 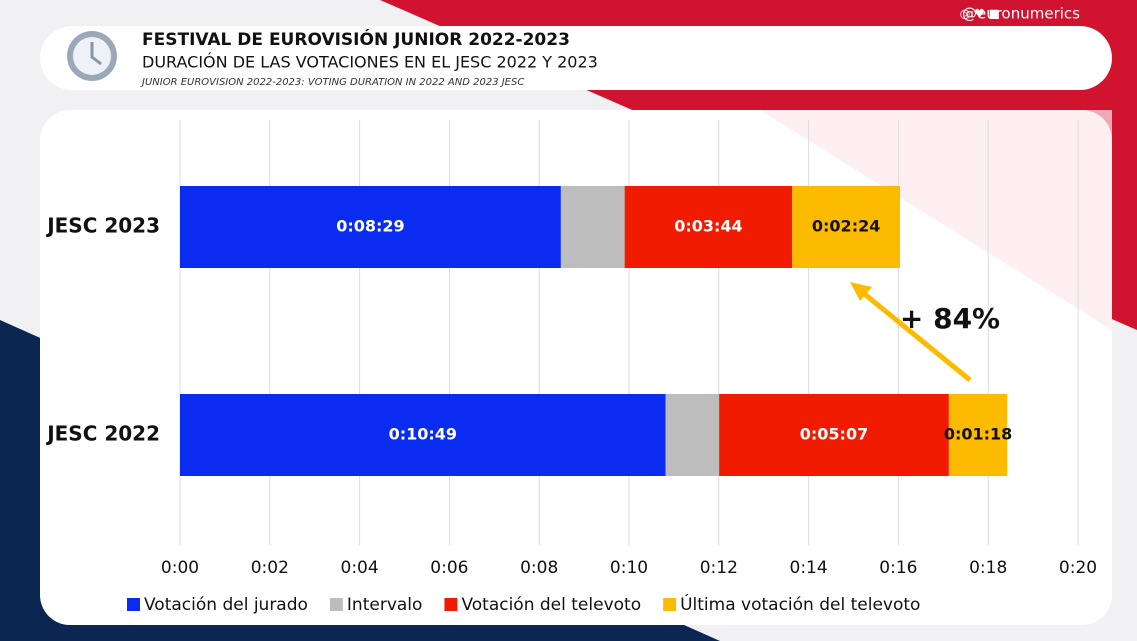 What do you see at coordinates (629, 568) in the screenshot?
I see `x-tick-label: 0:10` at bounding box center [629, 568].